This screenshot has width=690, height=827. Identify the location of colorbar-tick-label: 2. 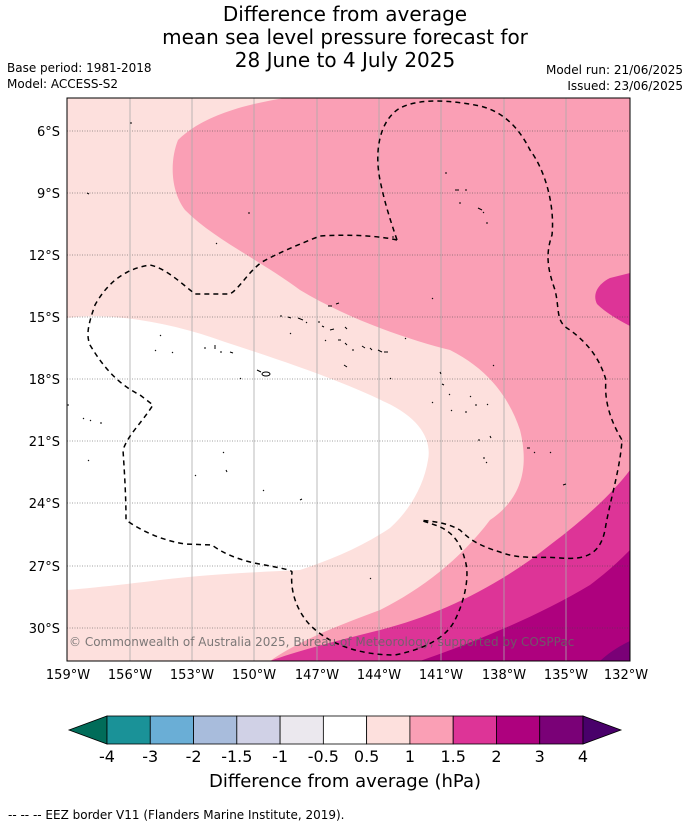
(496, 756).